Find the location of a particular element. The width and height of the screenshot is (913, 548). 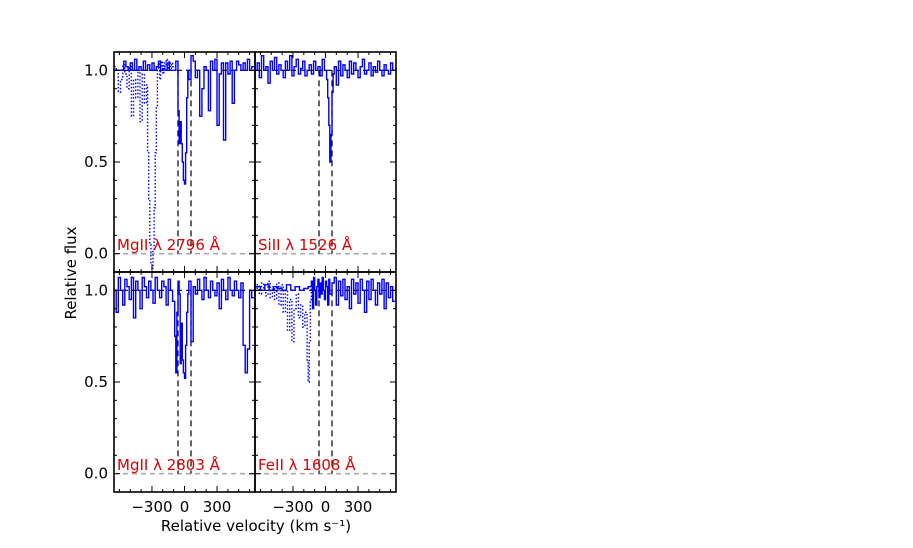

panel-1: 0.0 0.5 1.0 MgII λ 2796 Å is located at coordinates (170, 162).